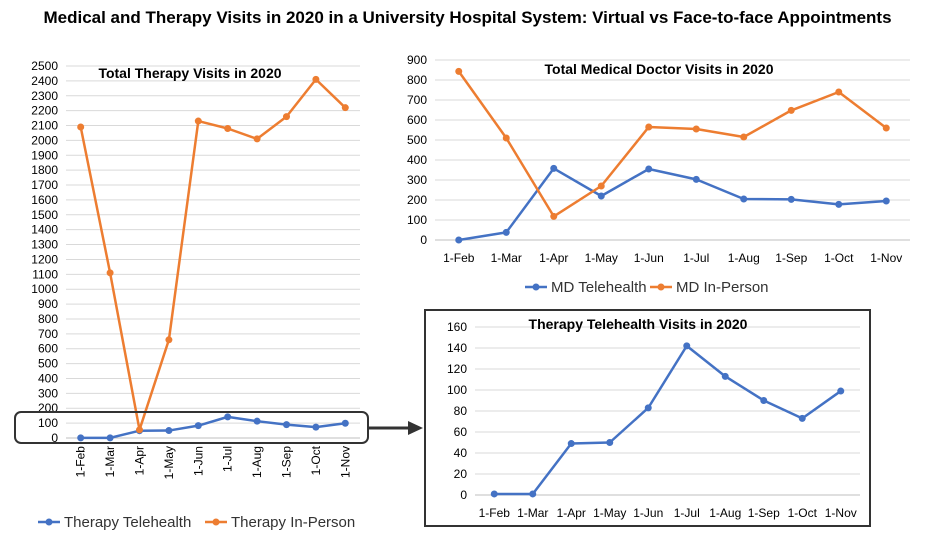 The height and width of the screenshot is (540, 935). I want to click on x-tick-label: 1-Oct, so click(316, 460).